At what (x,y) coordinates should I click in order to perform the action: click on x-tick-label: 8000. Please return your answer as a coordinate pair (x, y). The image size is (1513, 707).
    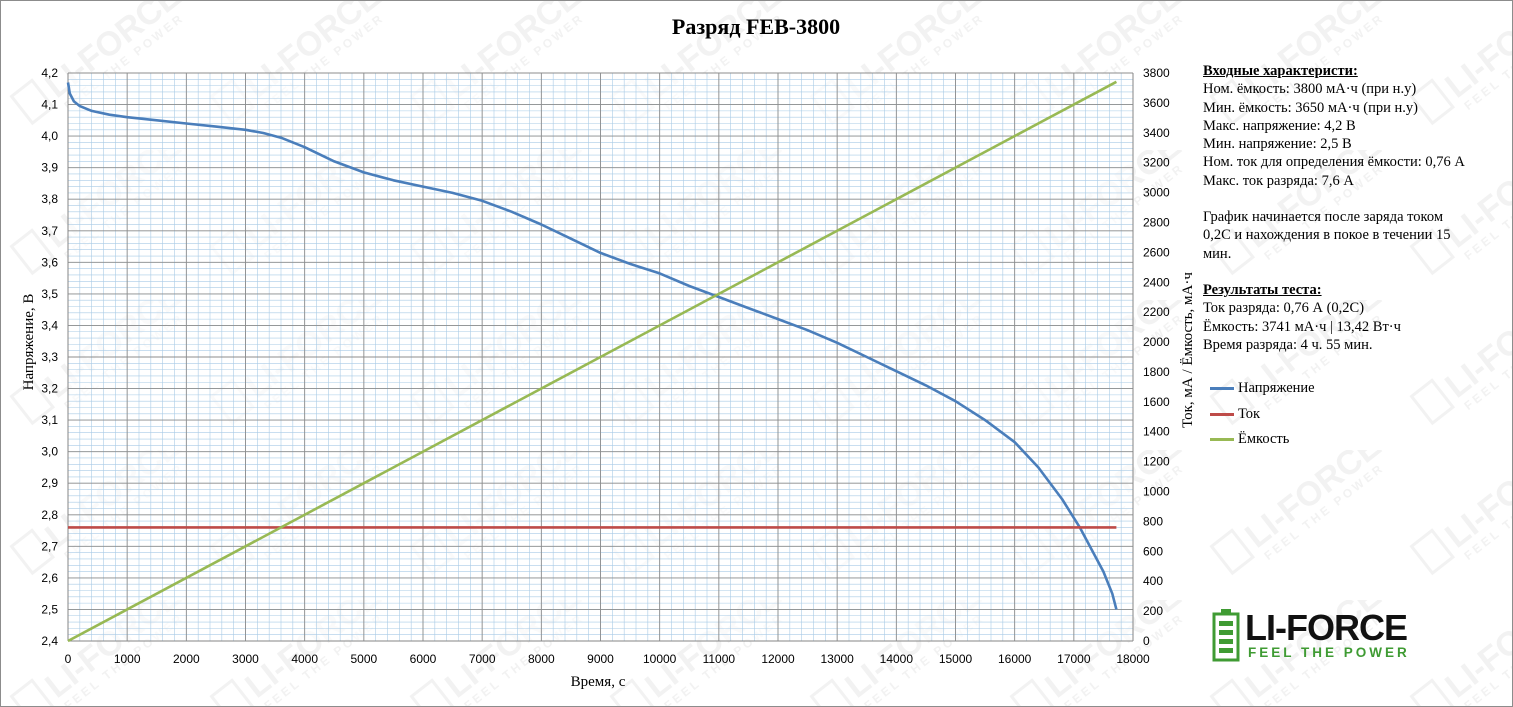
    Looking at the image, I should click on (541, 659).